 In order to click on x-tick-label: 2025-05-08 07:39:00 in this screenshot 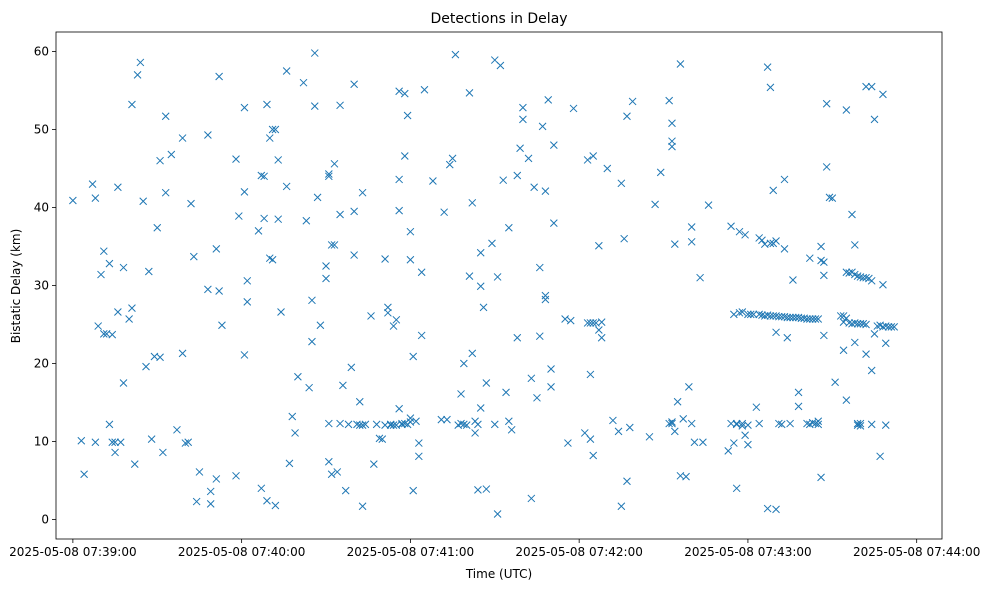, I will do `click(72, 552)`.